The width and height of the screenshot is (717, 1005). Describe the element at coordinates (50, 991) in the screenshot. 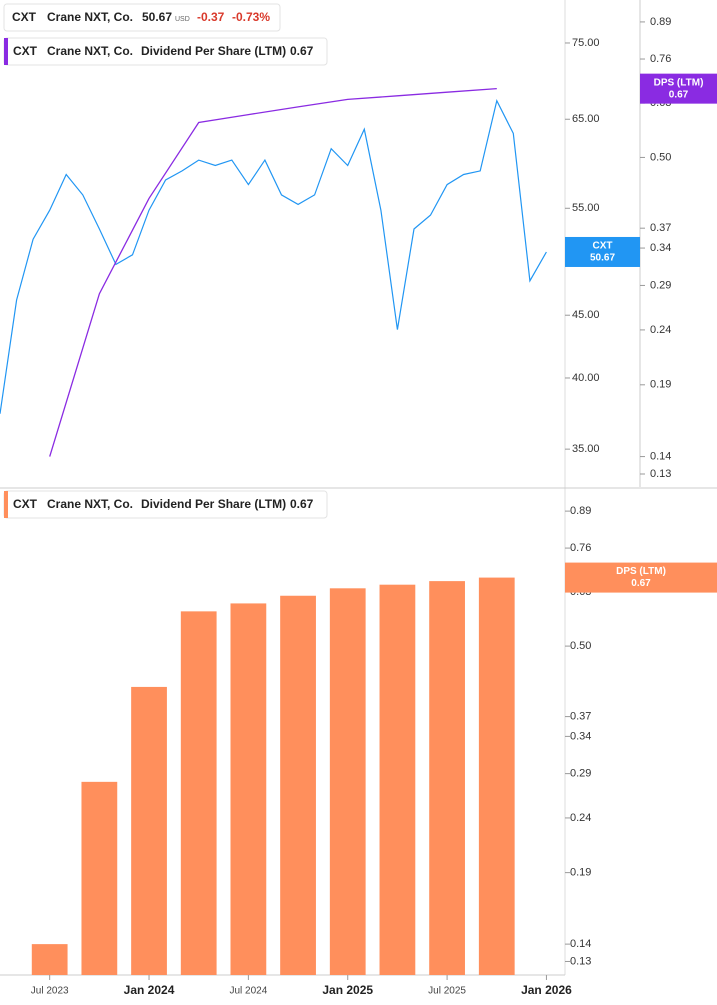

I see `x-tick-label: Jul 2023` at that location.